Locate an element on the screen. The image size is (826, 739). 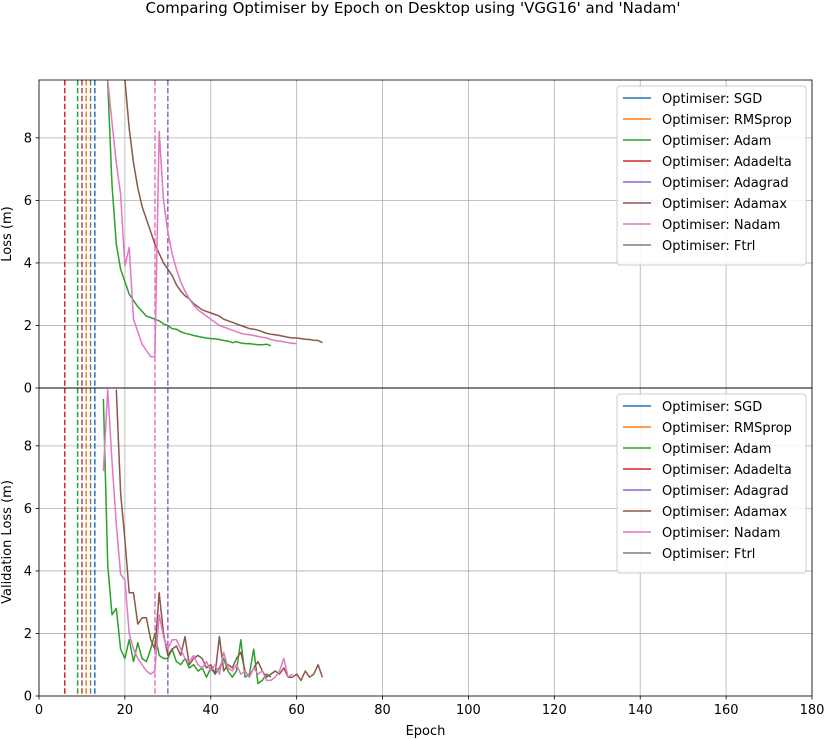
x-tick-label: 60 is located at coordinates (296, 710).